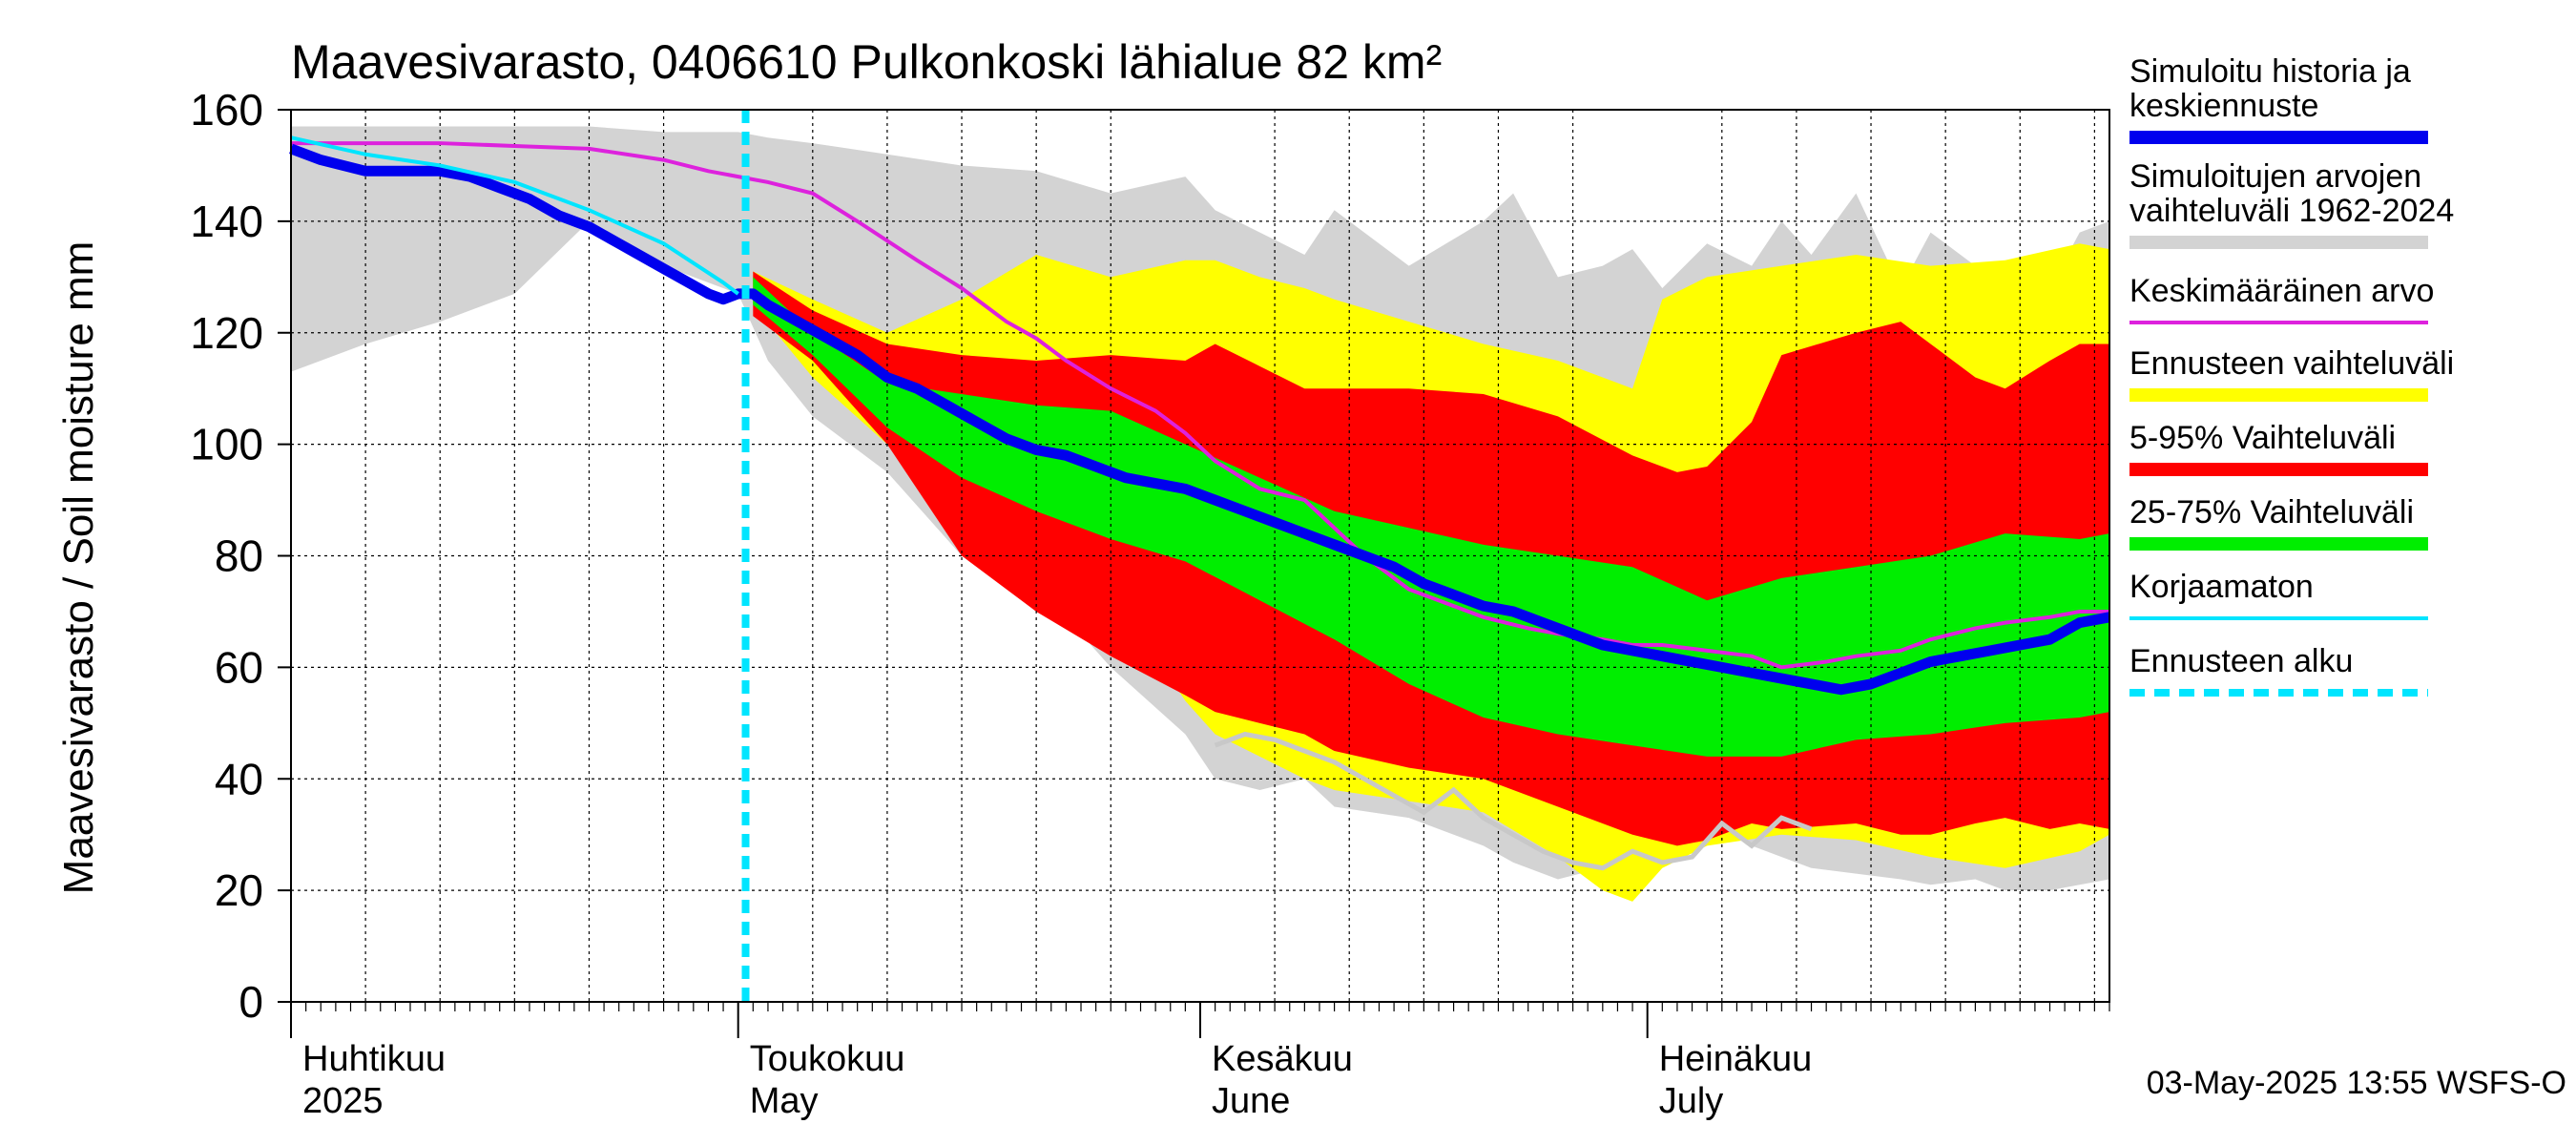  What do you see at coordinates (2275, 177) in the screenshot?
I see `legend-label: Simuloitujen arvojen` at bounding box center [2275, 177].